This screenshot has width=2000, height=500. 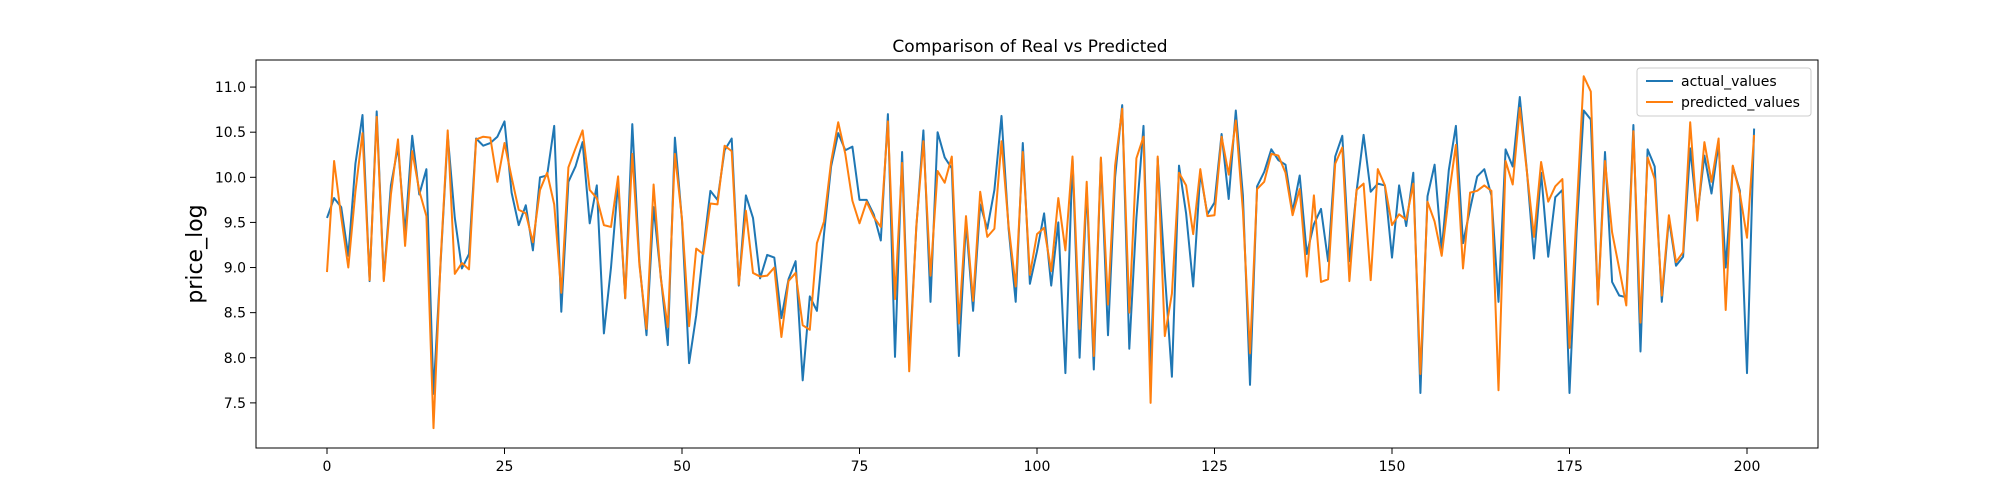 I want to click on legend-label: actual_values, so click(x=1729, y=82).